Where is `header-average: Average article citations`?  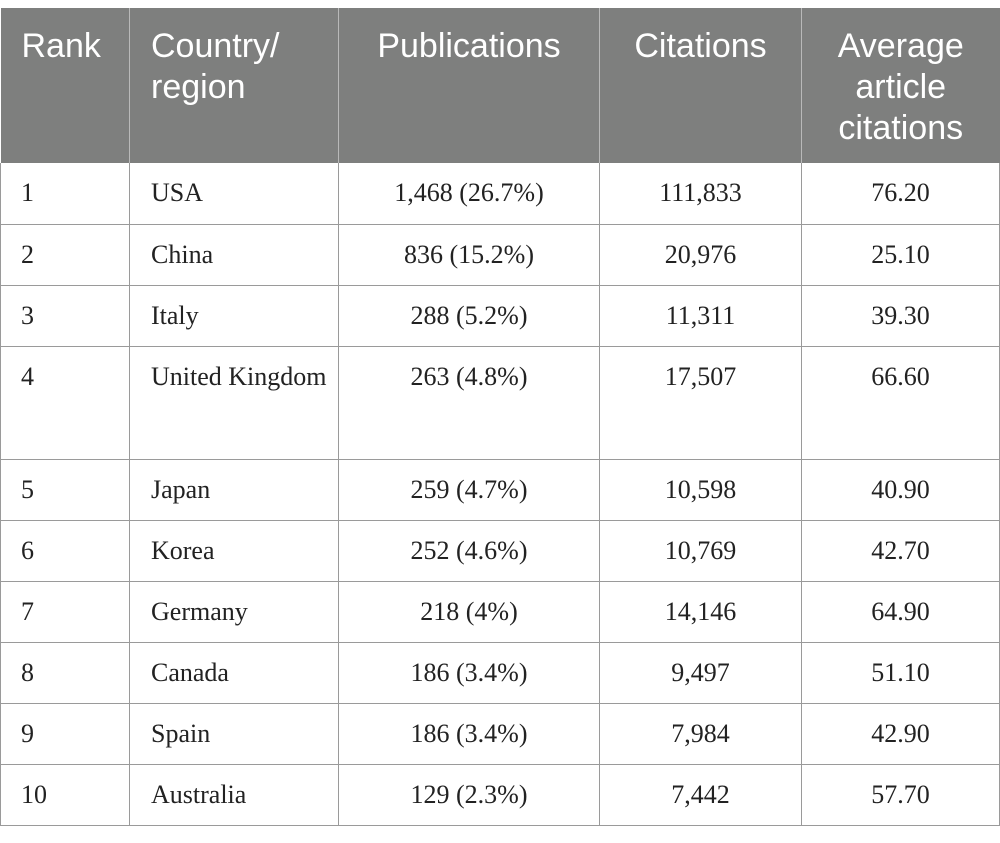
header-average: Average article citations is located at coordinates (900, 85).